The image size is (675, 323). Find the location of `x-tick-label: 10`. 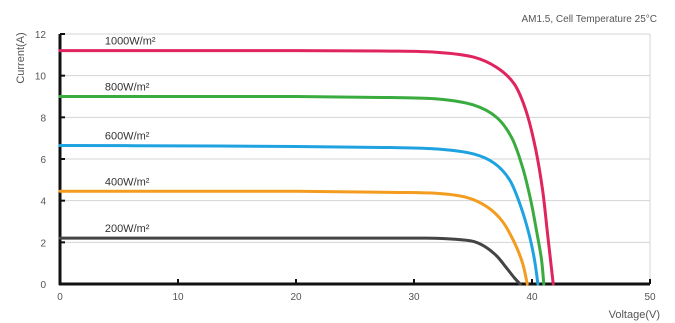

x-tick-label: 10 is located at coordinates (178, 297).